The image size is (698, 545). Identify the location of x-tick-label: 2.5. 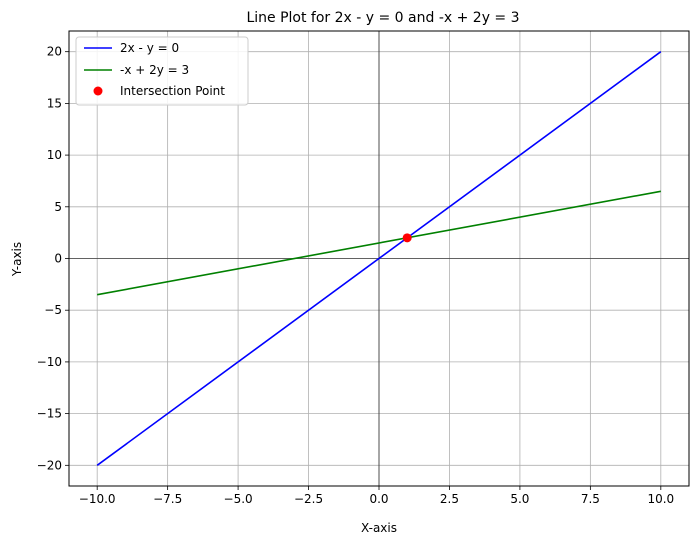
(449, 499).